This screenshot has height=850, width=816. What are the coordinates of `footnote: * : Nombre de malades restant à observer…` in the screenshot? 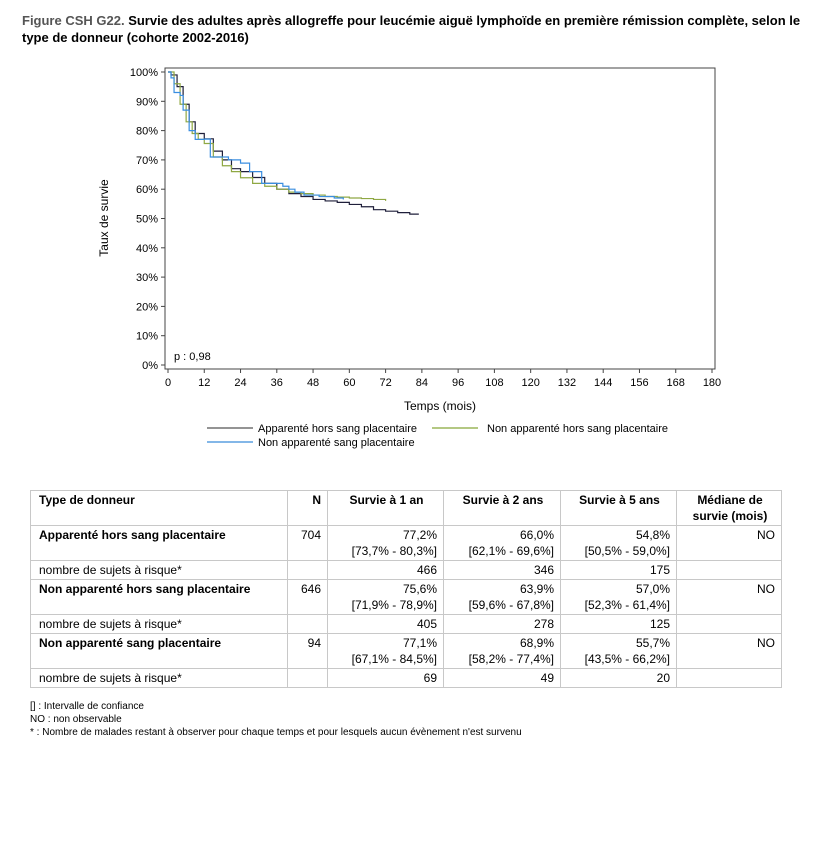 It's located at (276, 732).